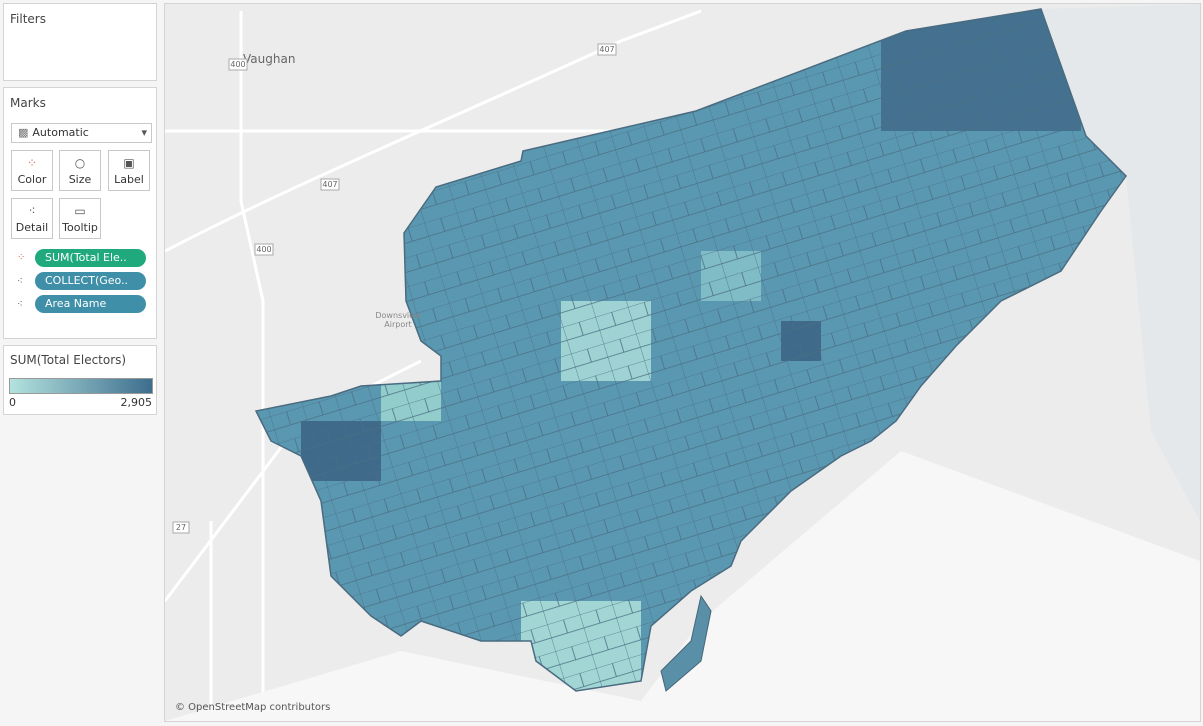 This screenshot has height=726, width=1203. Describe the element at coordinates (23, 132) in the screenshot. I see `map-icon: ▩` at that location.